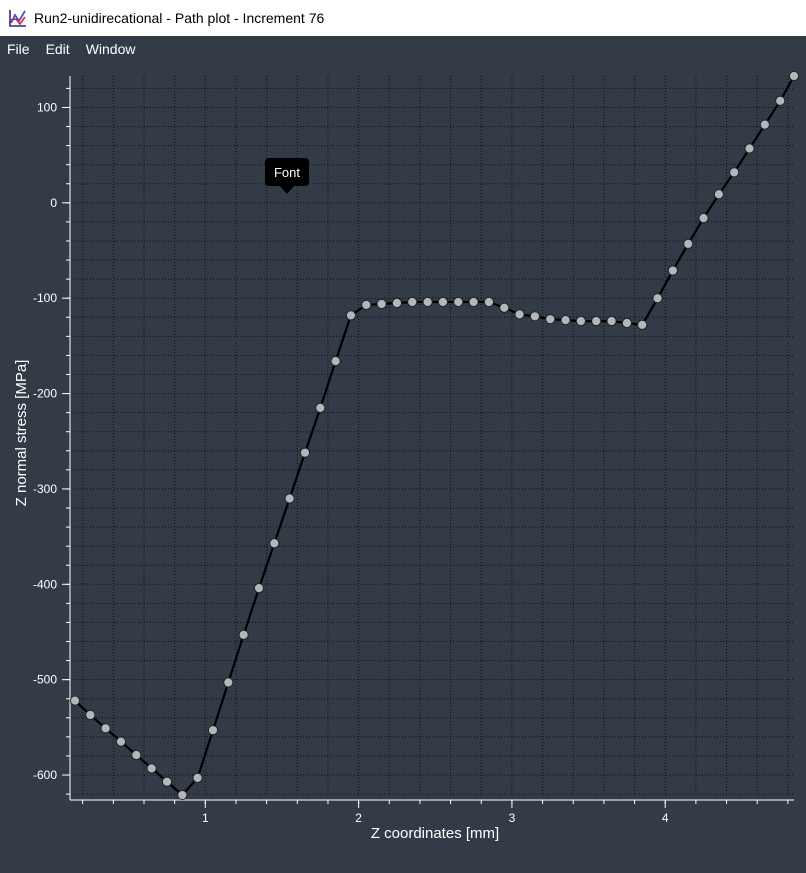 This screenshot has width=806, height=873. What do you see at coordinates (435, 833) in the screenshot?
I see `x-axis-title: Z coordinates [mm]` at bounding box center [435, 833].